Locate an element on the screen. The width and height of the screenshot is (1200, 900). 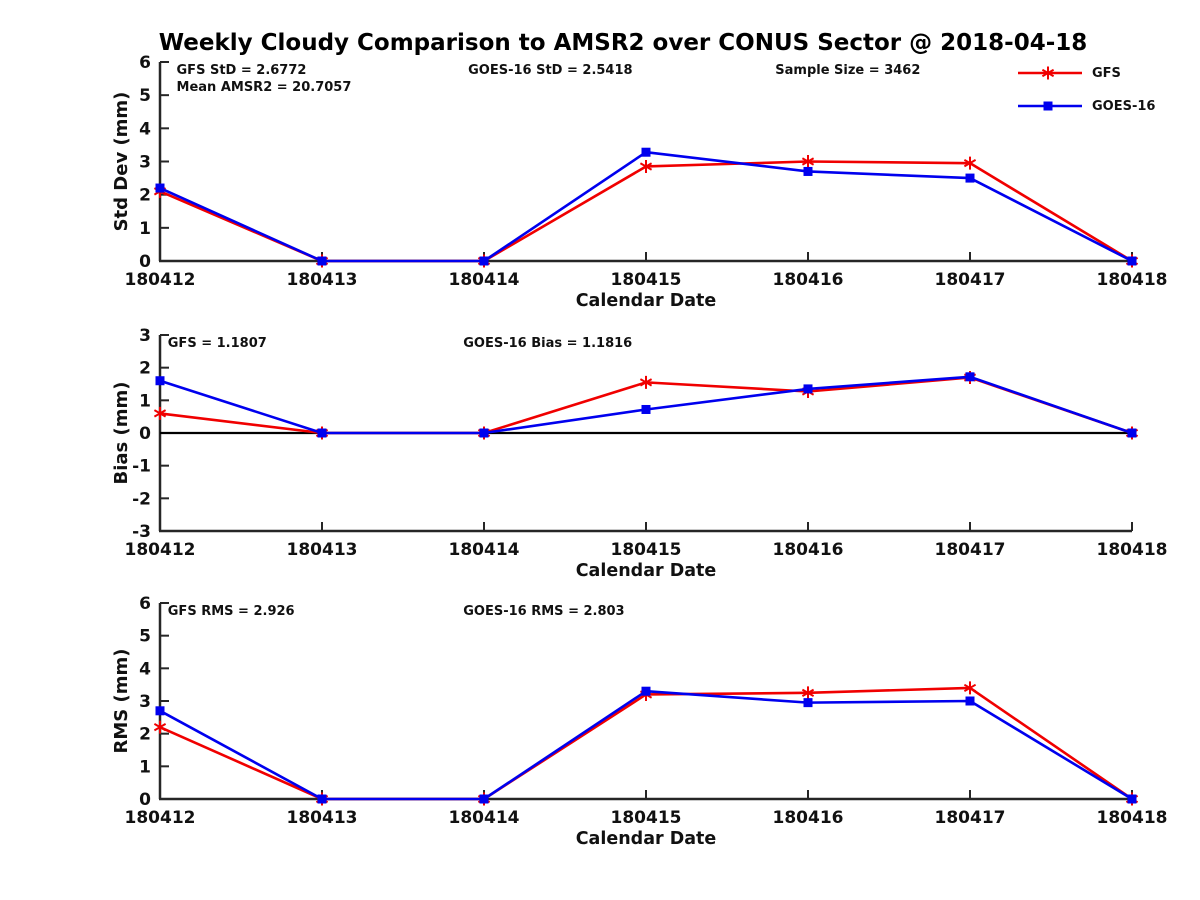
legend: GFS GOES-16 is located at coordinates (1086, 96).